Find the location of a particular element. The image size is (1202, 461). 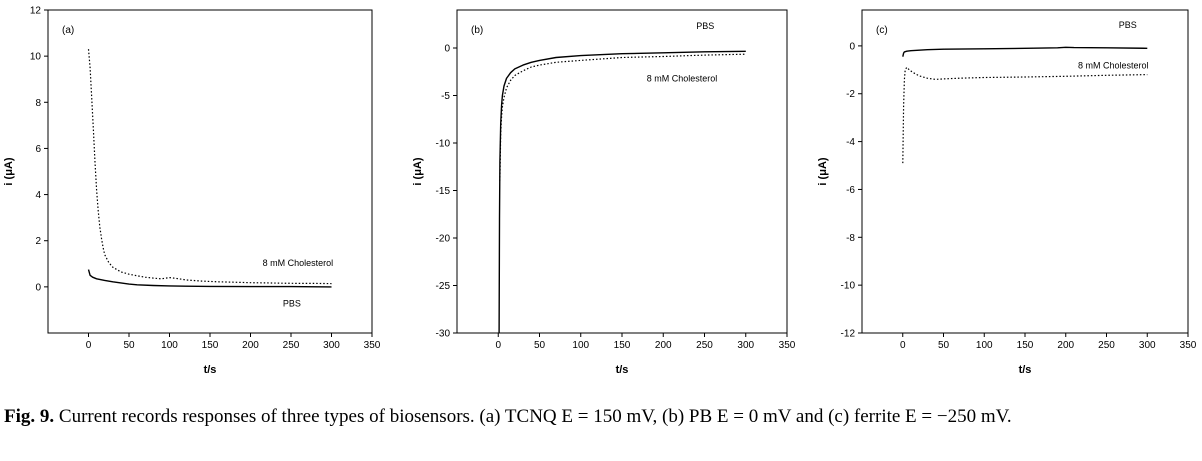

caption-label: Fig. 9. is located at coordinates (29, 416).